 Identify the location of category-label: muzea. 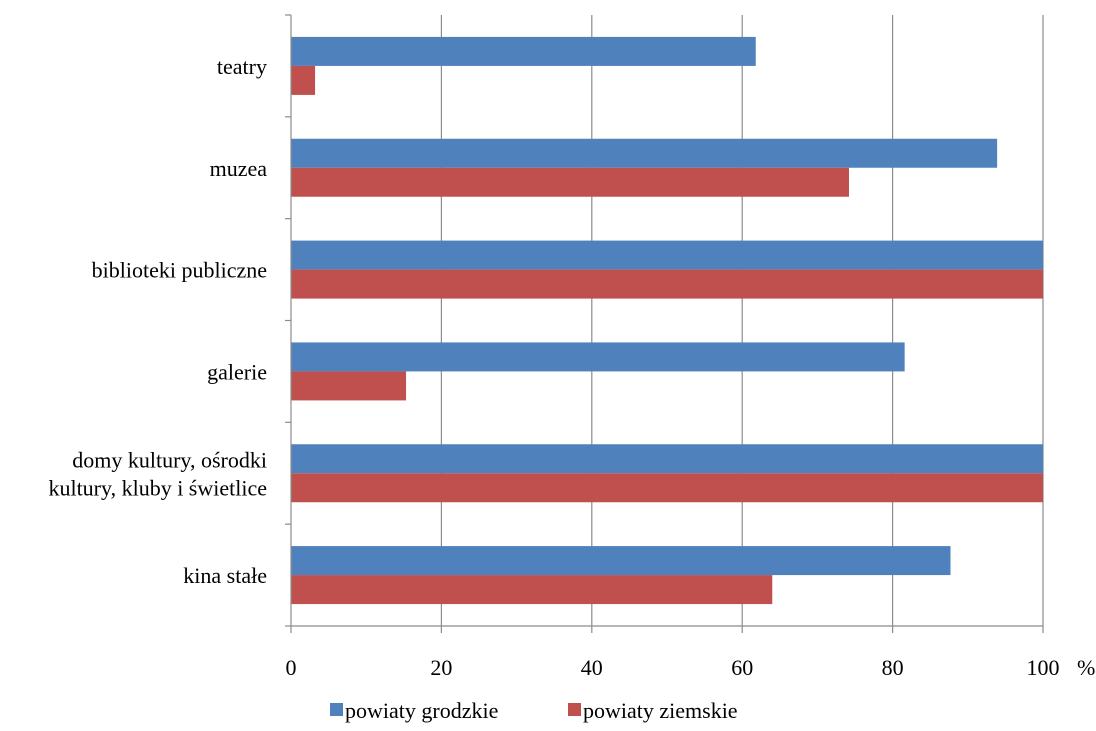
(239, 168).